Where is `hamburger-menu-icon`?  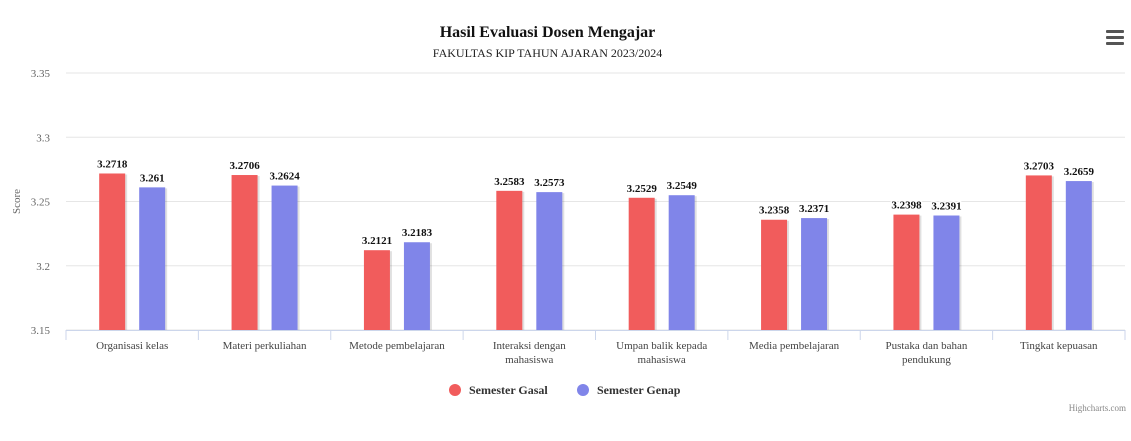 hamburger-menu-icon is located at coordinates (1115, 38).